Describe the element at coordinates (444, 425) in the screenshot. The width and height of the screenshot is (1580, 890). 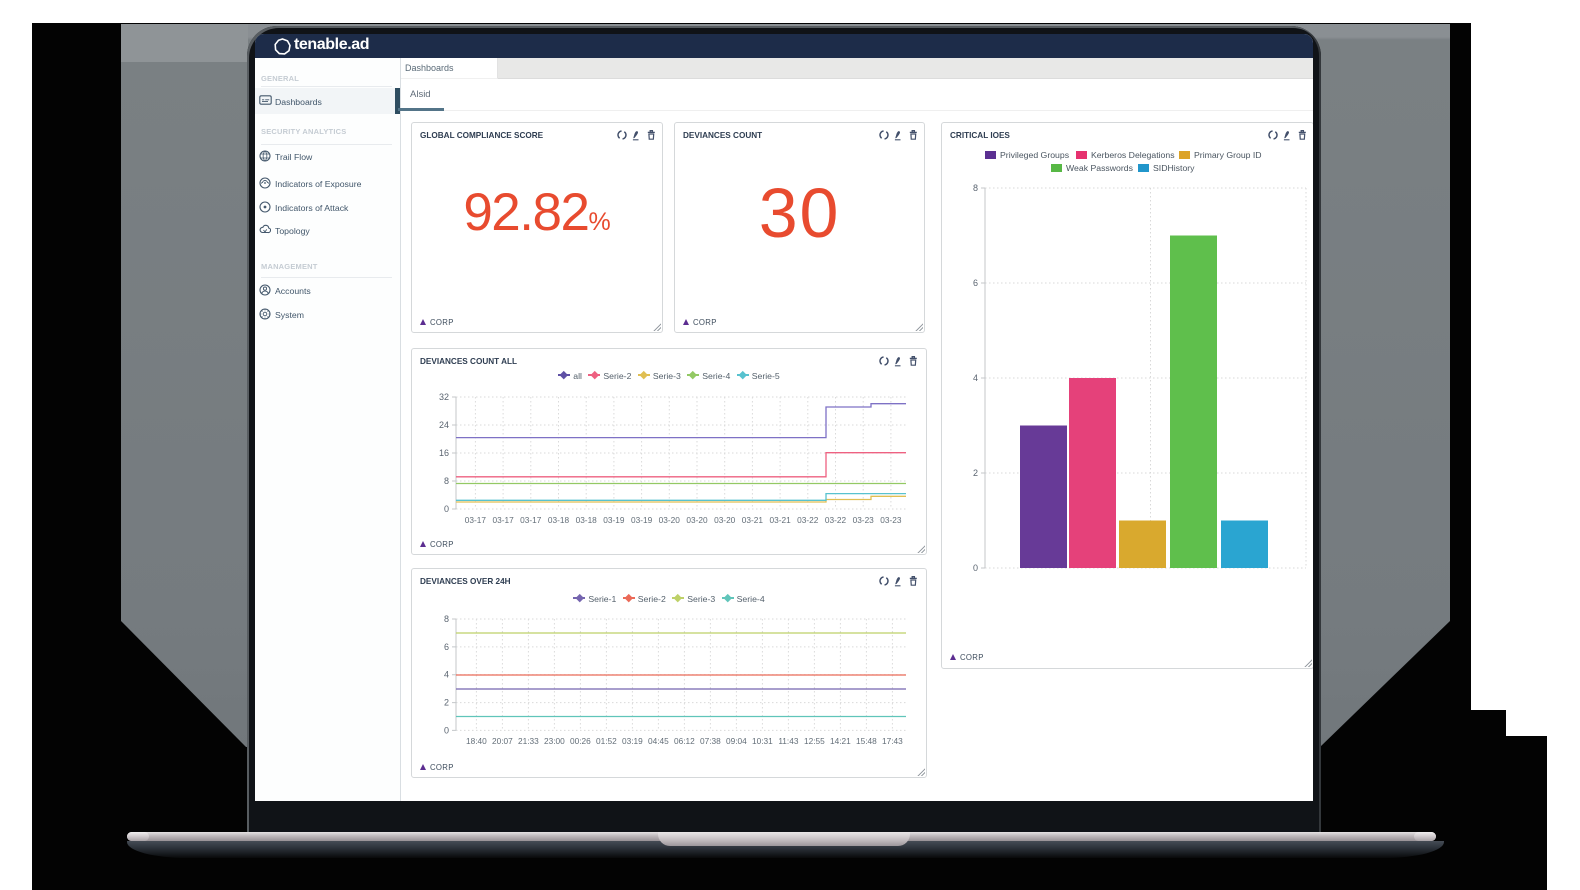
I see `svg-text: 24` at that location.